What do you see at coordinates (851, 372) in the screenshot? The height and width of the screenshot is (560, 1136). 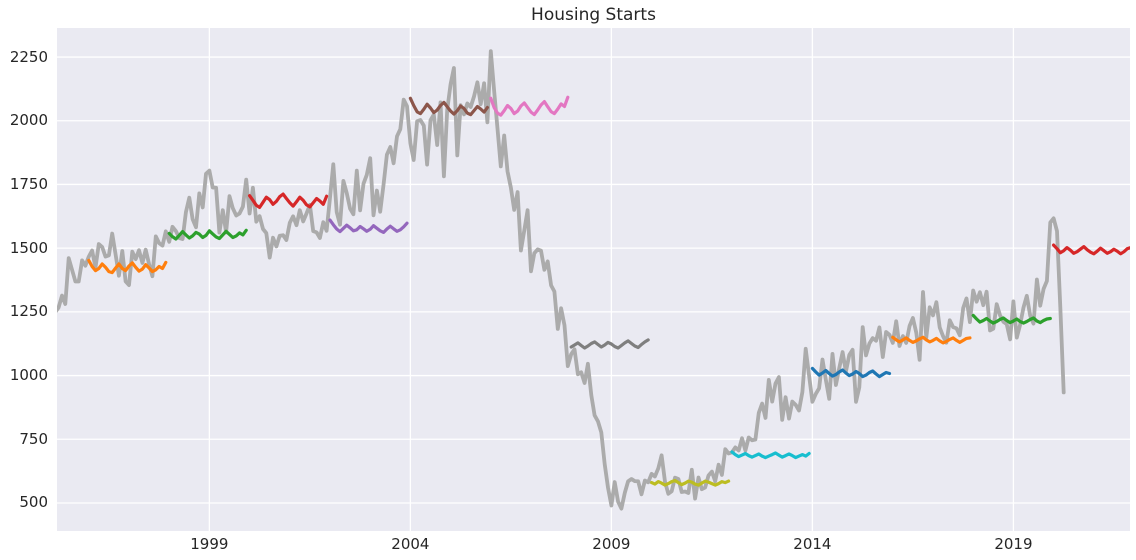 I see `series-forecast-2014` at bounding box center [851, 372].